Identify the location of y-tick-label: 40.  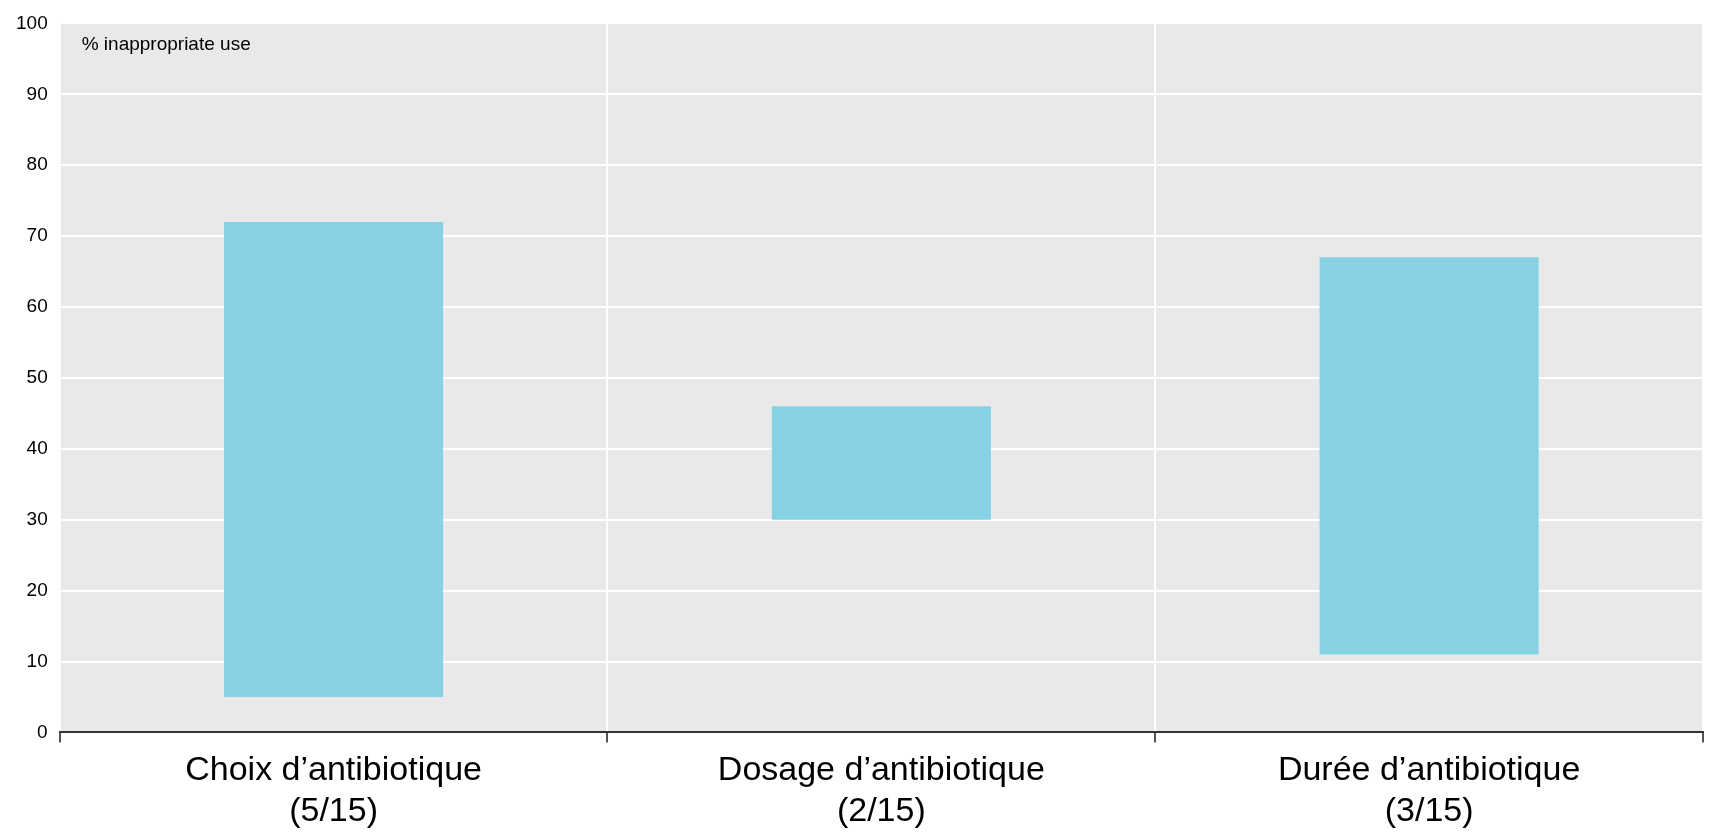
(37, 448).